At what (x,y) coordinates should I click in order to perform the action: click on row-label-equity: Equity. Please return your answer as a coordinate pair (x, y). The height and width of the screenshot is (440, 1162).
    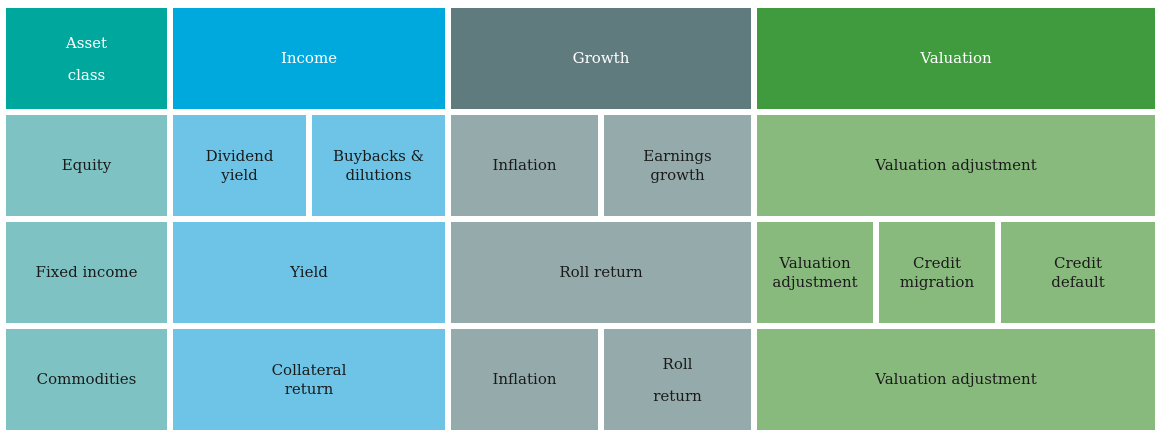
    Looking at the image, I should click on (86, 165).